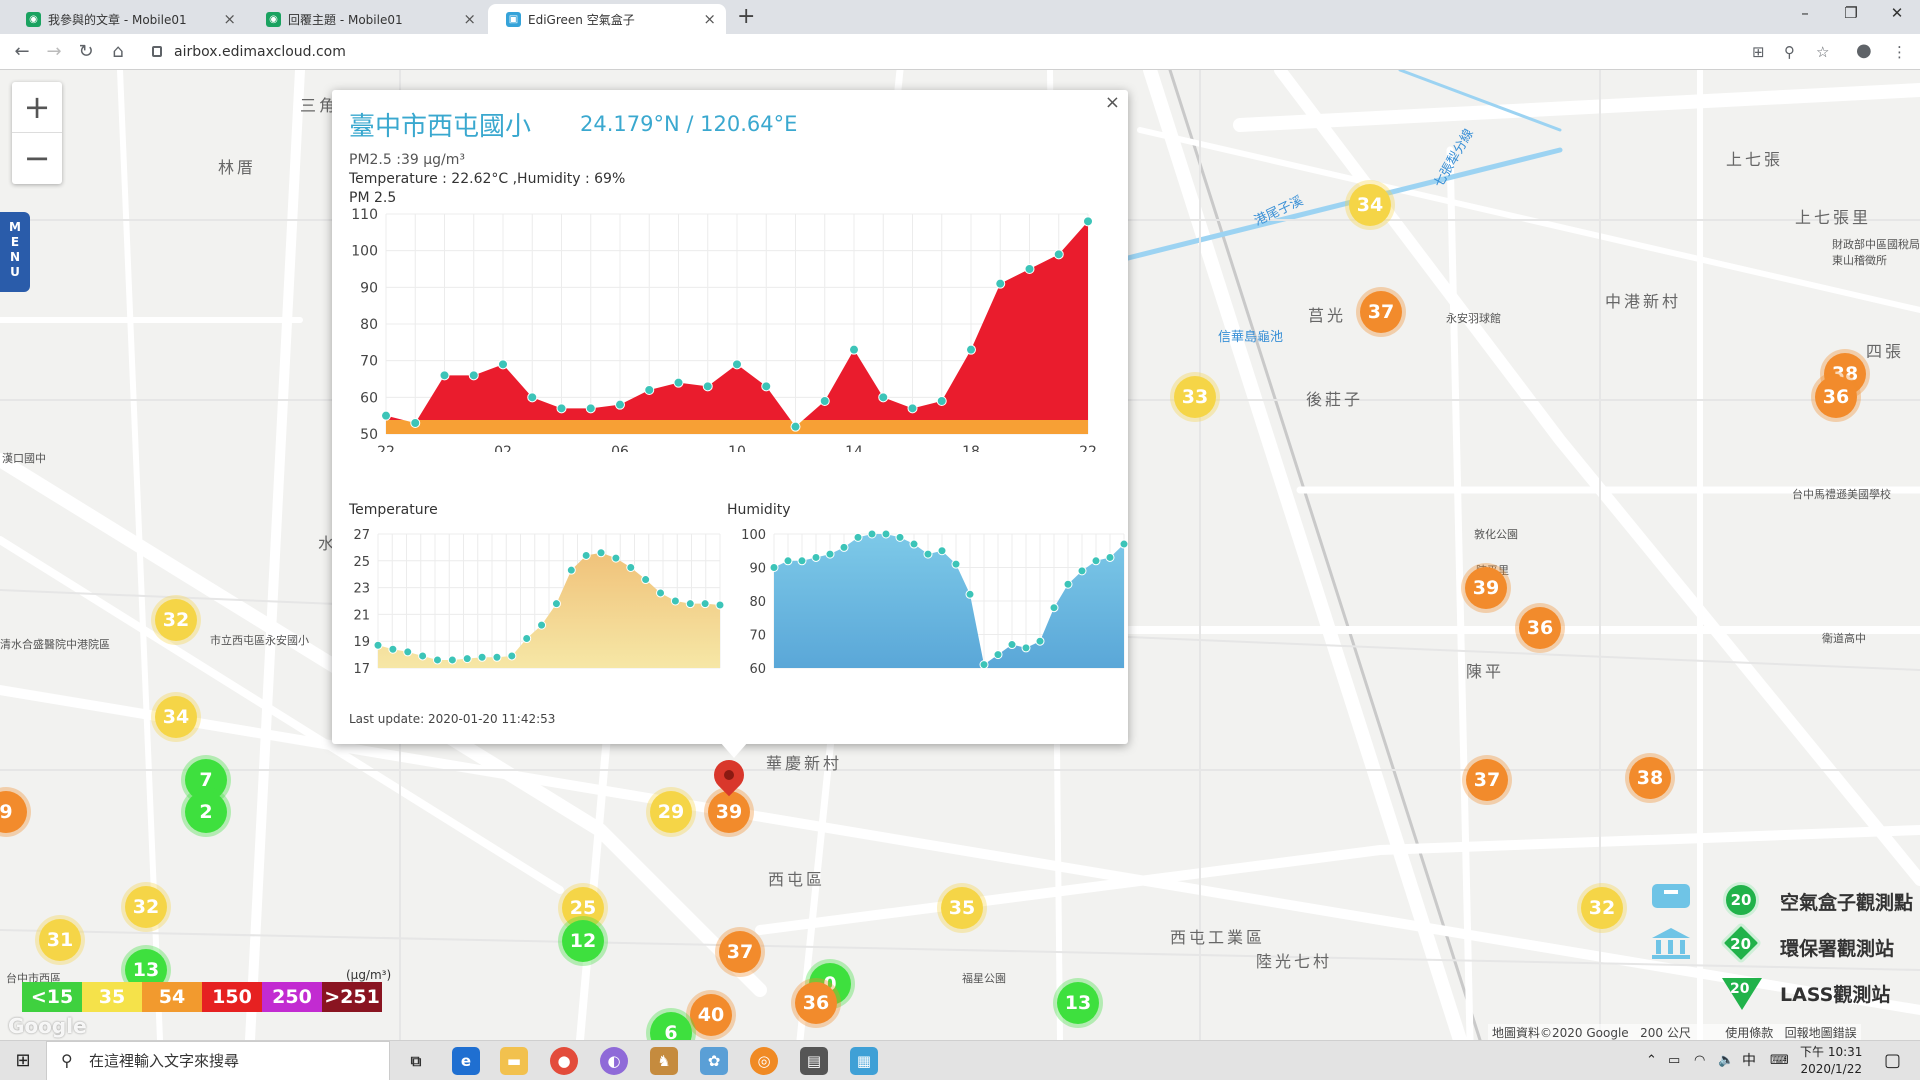 The image size is (1920, 1080). What do you see at coordinates (1820, 1033) in the screenshot?
I see `report-error-link: 回報地圖錯誤` at bounding box center [1820, 1033].